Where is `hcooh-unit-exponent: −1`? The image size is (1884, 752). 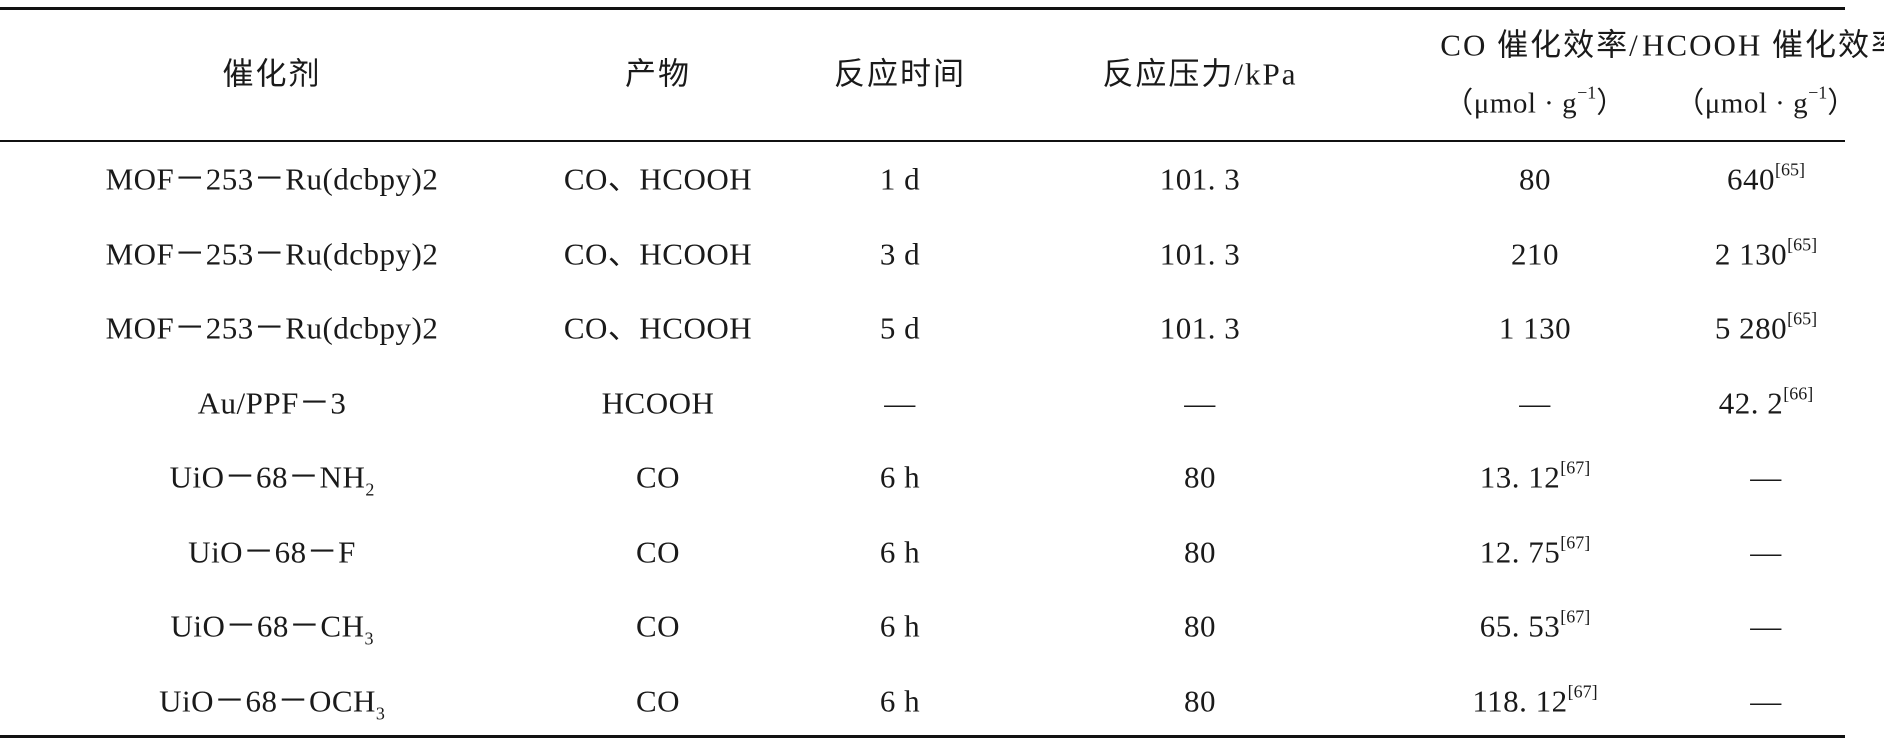
hcooh-unit-exponent: −1 is located at coordinates (1818, 92).